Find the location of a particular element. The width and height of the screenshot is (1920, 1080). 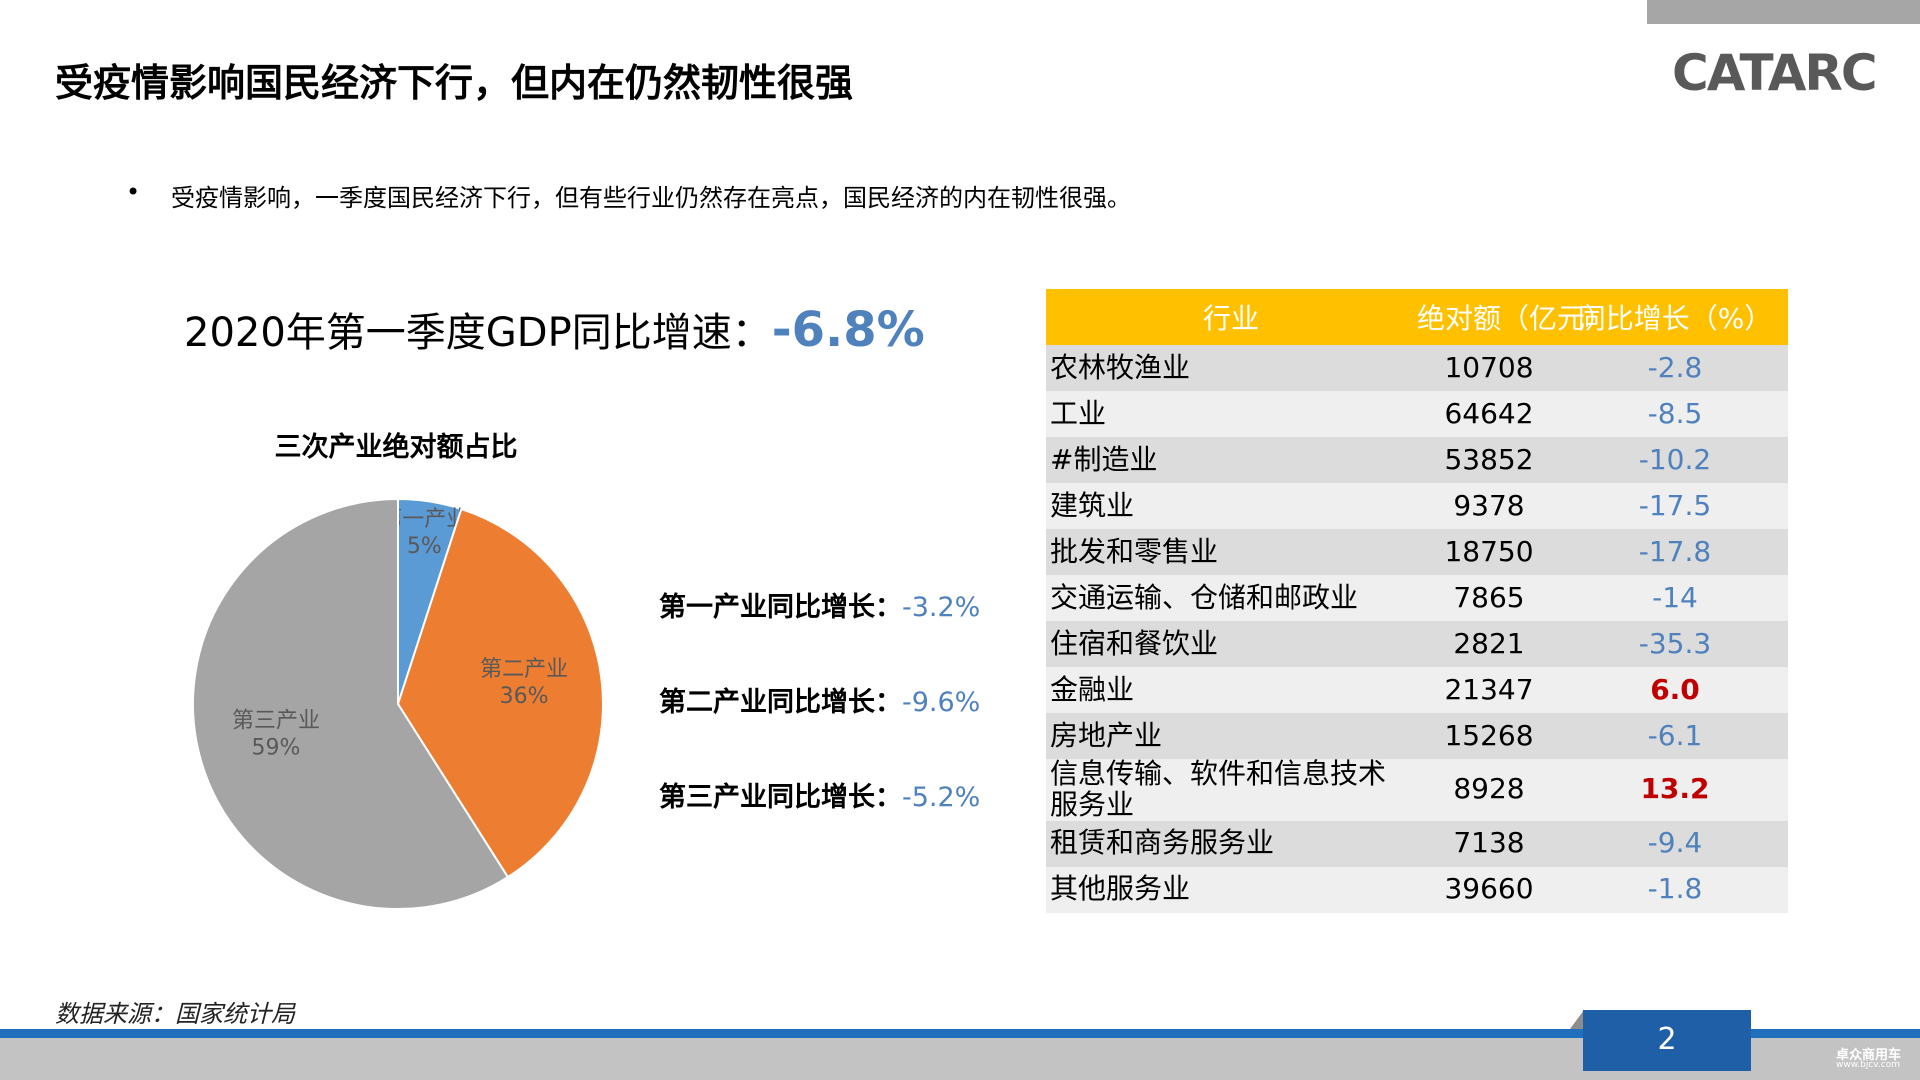

table-cell: -17.8 is located at coordinates (1675, 552).